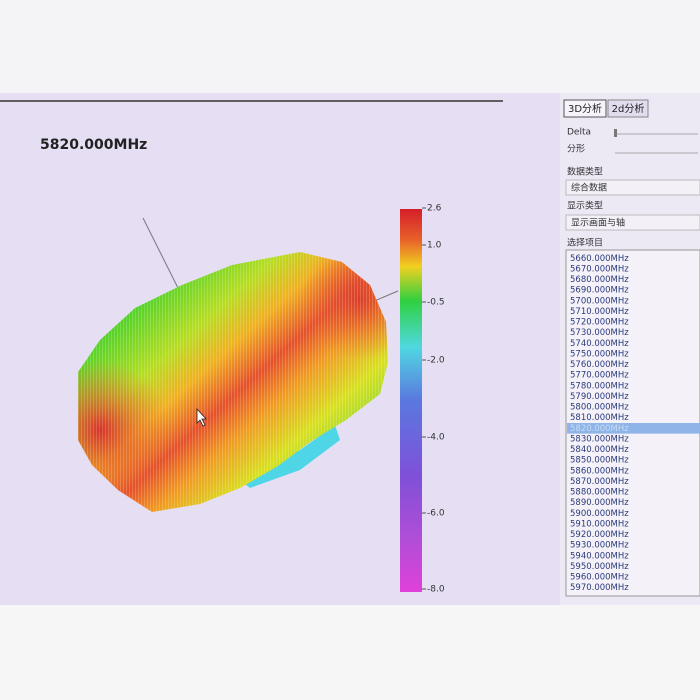 The width and height of the screenshot is (700, 700). I want to click on list-item: 5700.000MHz, so click(599, 301).